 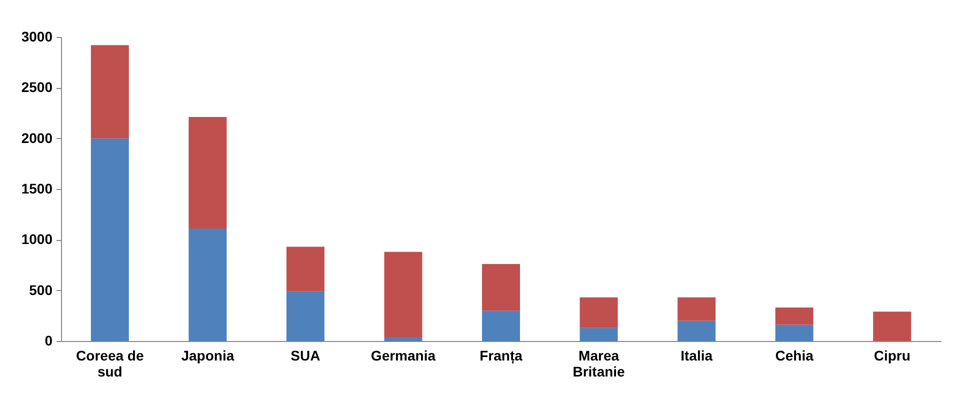 I want to click on x-tick-label: Cipru, so click(x=892, y=356).